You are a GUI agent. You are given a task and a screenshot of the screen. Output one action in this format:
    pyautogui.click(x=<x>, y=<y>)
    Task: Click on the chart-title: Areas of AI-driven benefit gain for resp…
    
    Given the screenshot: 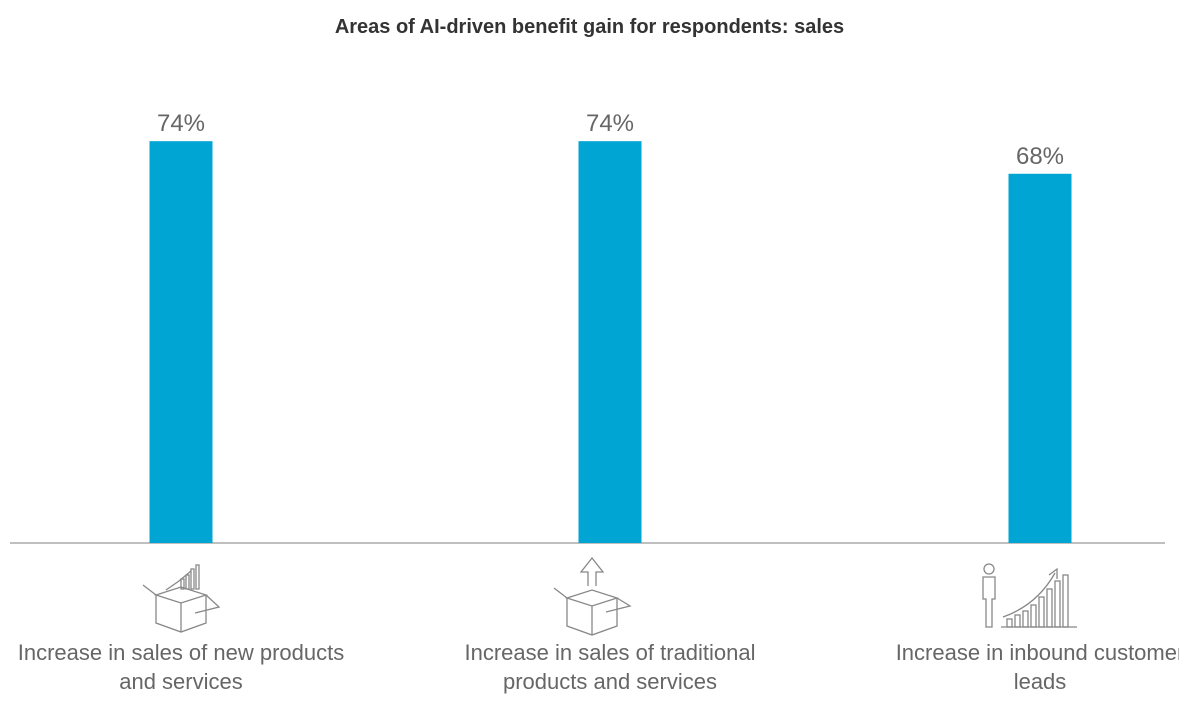 What is the action you would take?
    pyautogui.click(x=589, y=27)
    